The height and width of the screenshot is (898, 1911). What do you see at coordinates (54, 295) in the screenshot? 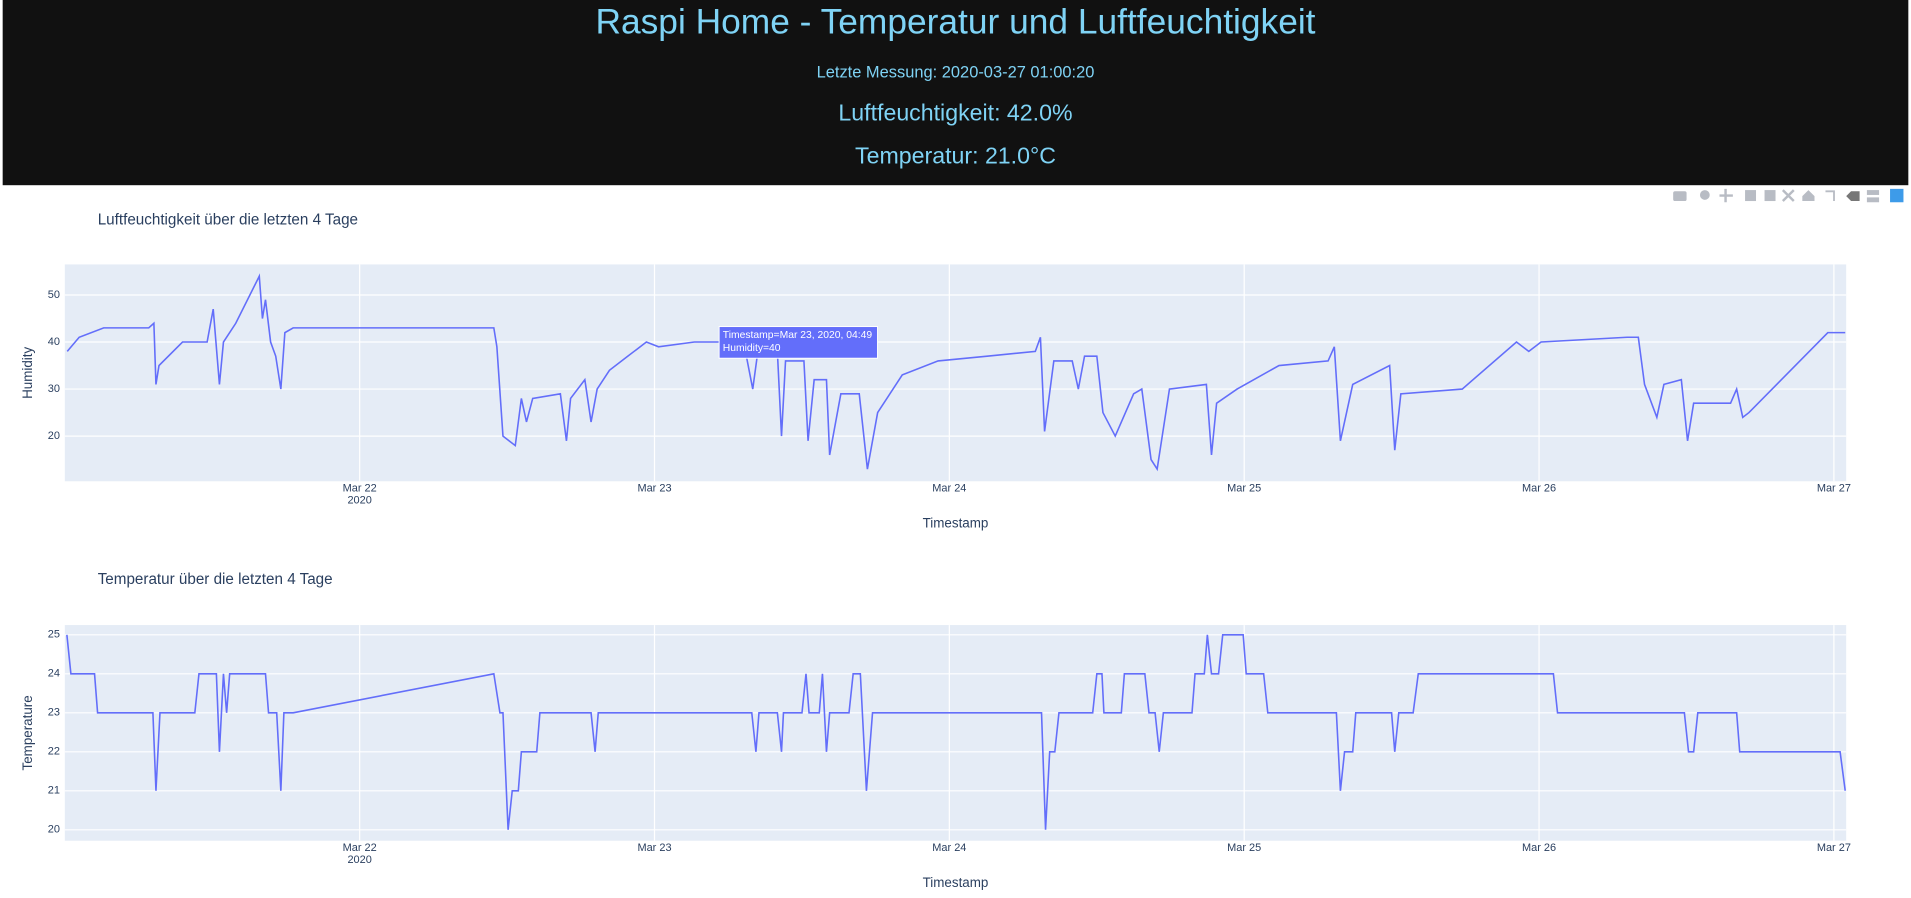
I see `y-tick-label: 50` at bounding box center [54, 295].